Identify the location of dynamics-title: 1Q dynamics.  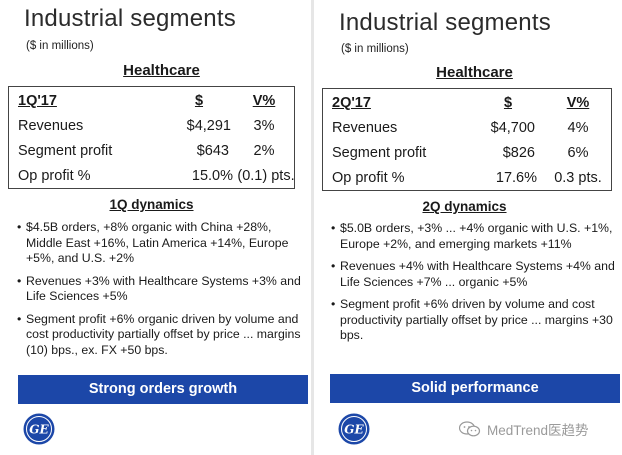
(151, 204).